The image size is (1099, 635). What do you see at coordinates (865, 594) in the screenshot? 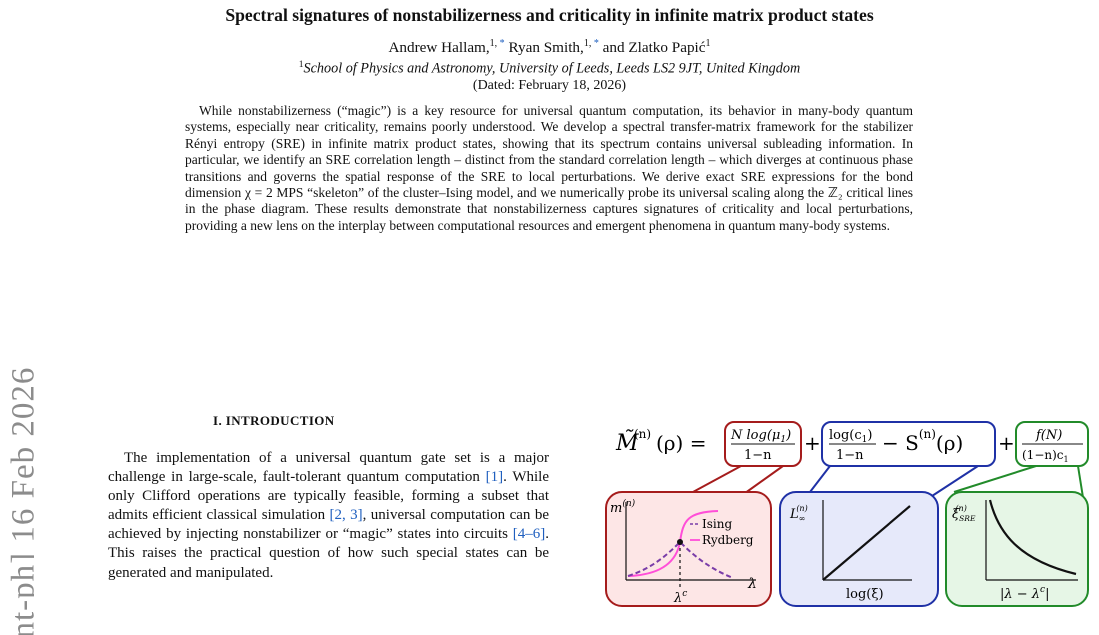
I see `svg-text: log(ξ)` at bounding box center [865, 594].